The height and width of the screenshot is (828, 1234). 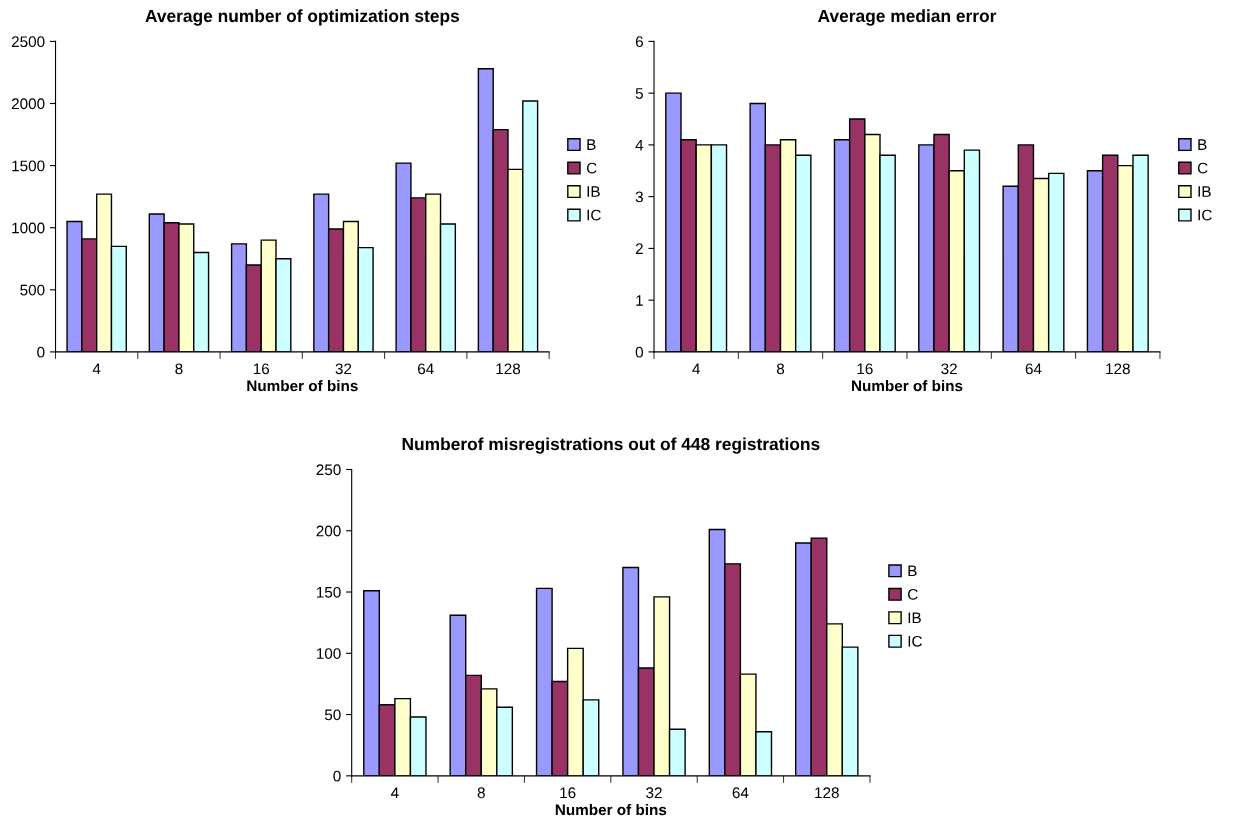 What do you see at coordinates (28, 42) in the screenshot?
I see `y-tick-label: 2500` at bounding box center [28, 42].